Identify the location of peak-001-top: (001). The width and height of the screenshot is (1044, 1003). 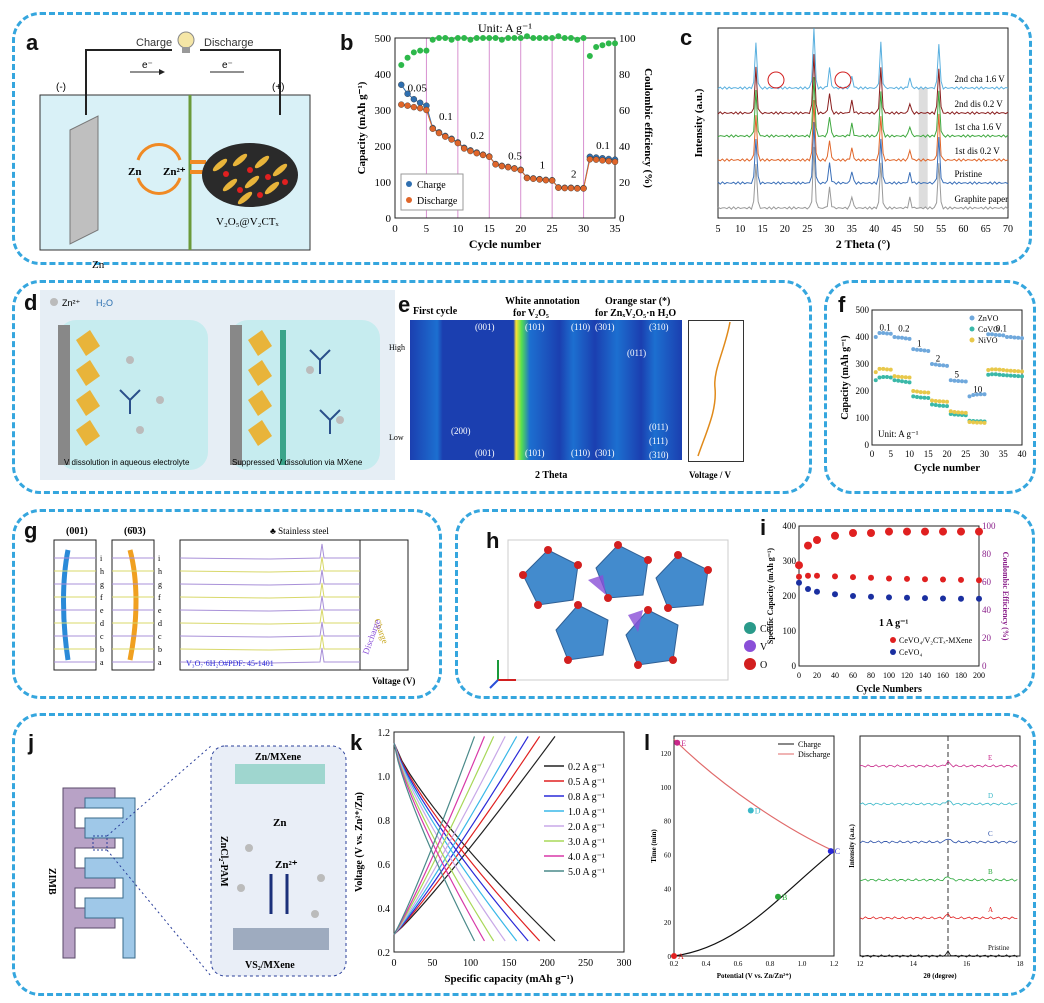
(485, 327).